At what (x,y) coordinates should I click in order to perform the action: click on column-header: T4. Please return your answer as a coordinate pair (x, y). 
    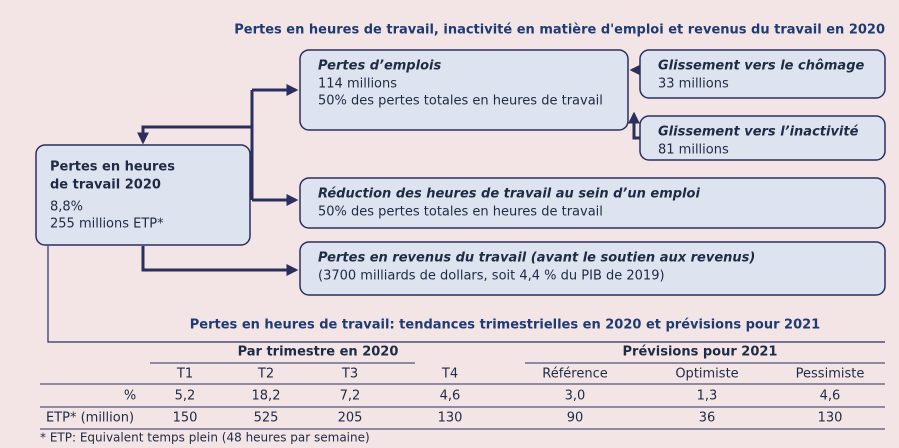
    Looking at the image, I should click on (449, 374).